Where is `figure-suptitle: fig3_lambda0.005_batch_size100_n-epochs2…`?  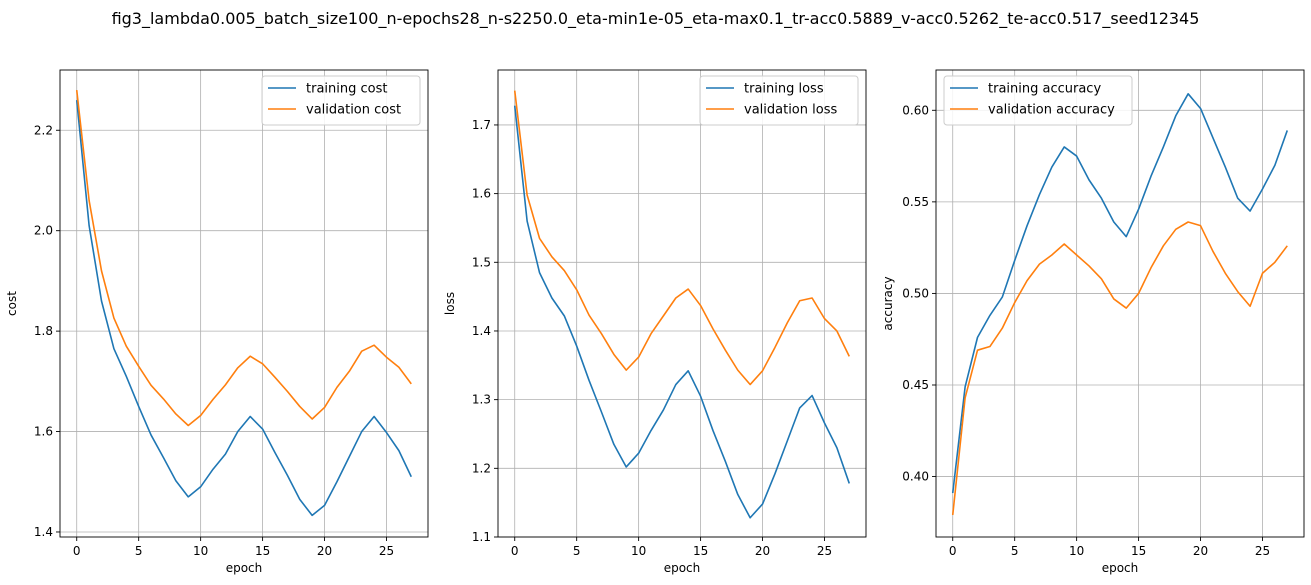 figure-suptitle: fig3_lambda0.005_batch_size100_n-epochs2… is located at coordinates (656, 19).